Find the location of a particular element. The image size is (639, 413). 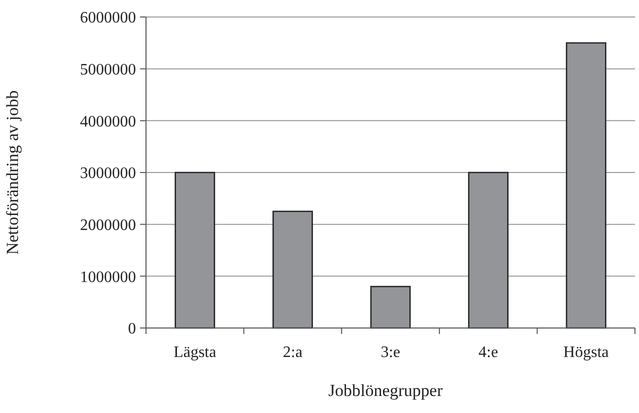

y-tick-label: 4000000 is located at coordinates (108, 121).